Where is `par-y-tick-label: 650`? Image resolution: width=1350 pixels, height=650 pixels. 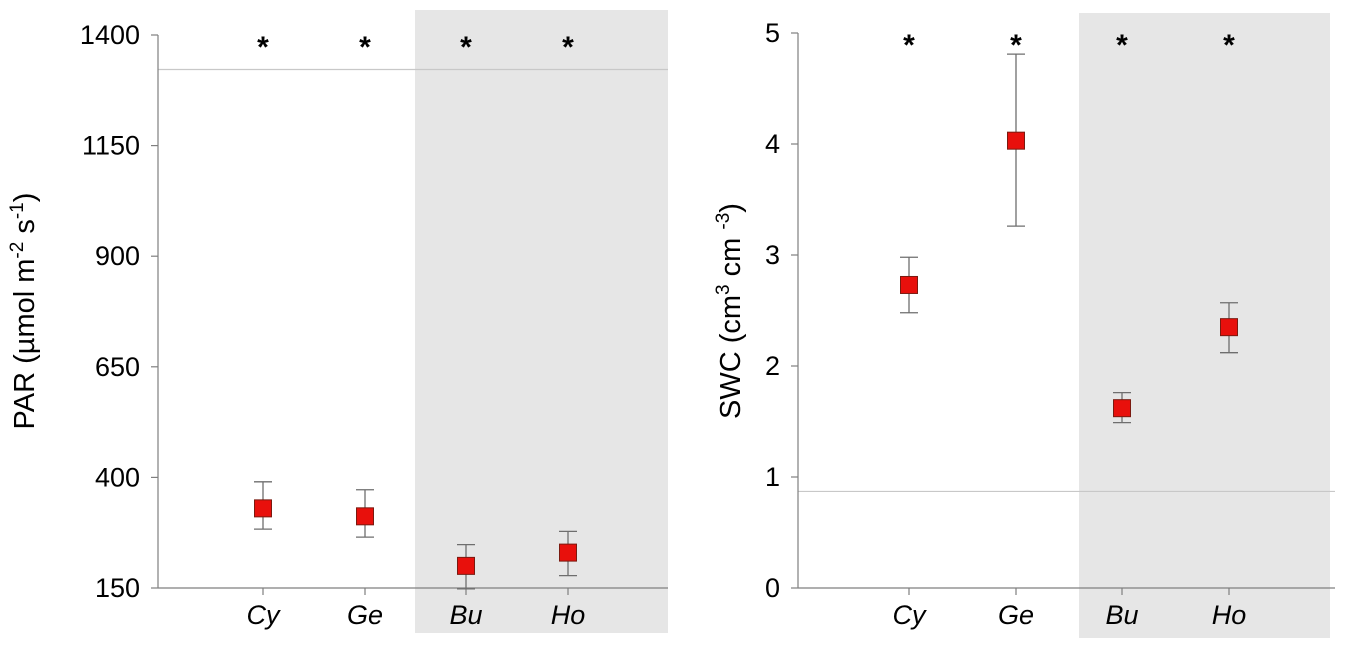
par-y-tick-label: 650 is located at coordinates (117, 367).